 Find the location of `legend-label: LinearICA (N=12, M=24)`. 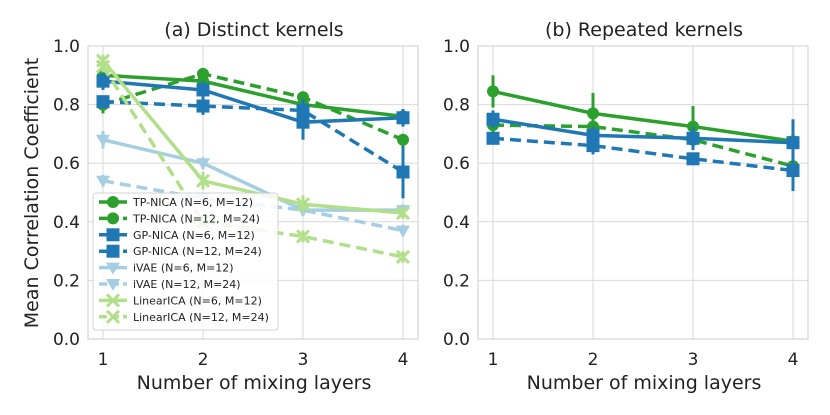

legend-label: LinearICA (N=12, M=24) is located at coordinates (201, 317).